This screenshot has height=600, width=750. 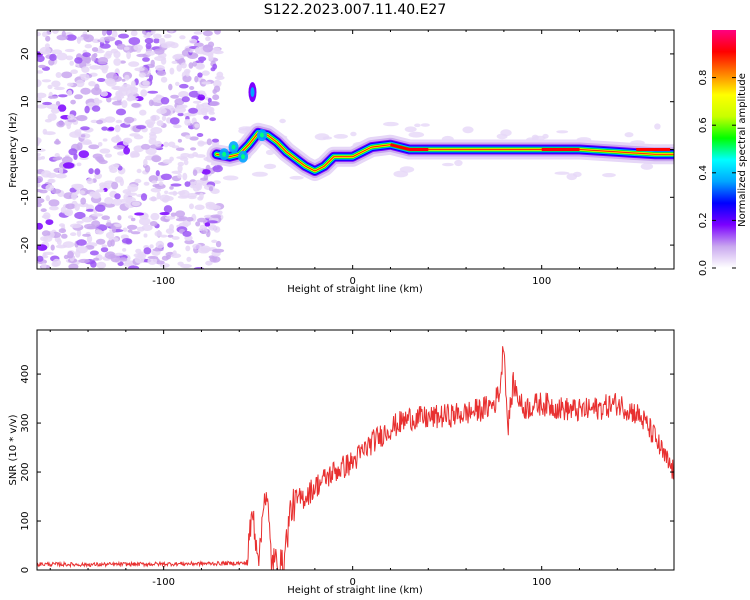 I want to click on colorbar-scale, so click(x=724, y=149).